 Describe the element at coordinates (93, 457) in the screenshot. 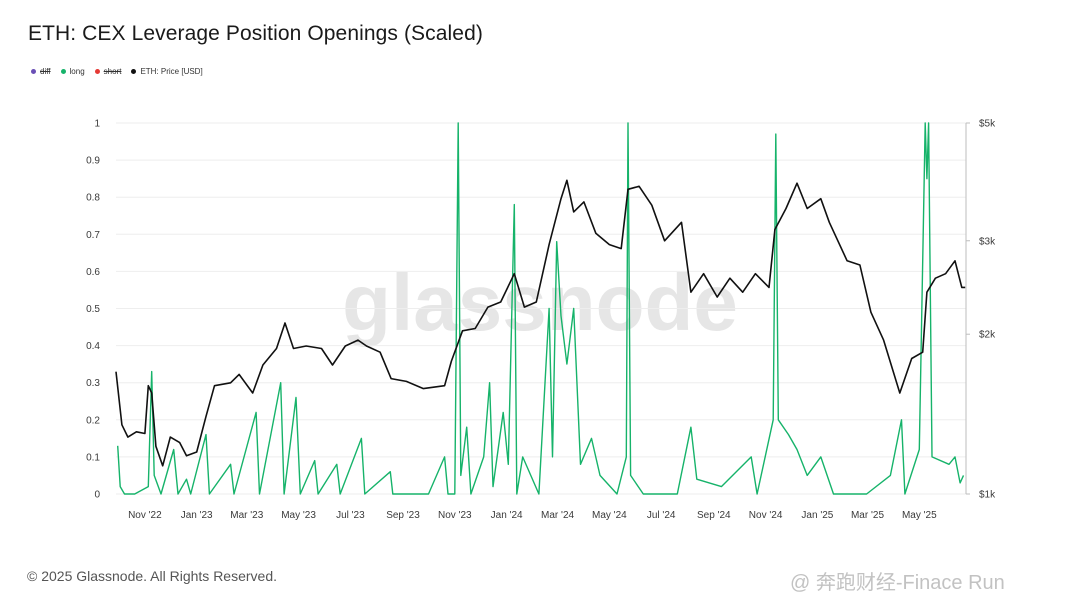

I see `y-left-tick-label: 0.1` at that location.